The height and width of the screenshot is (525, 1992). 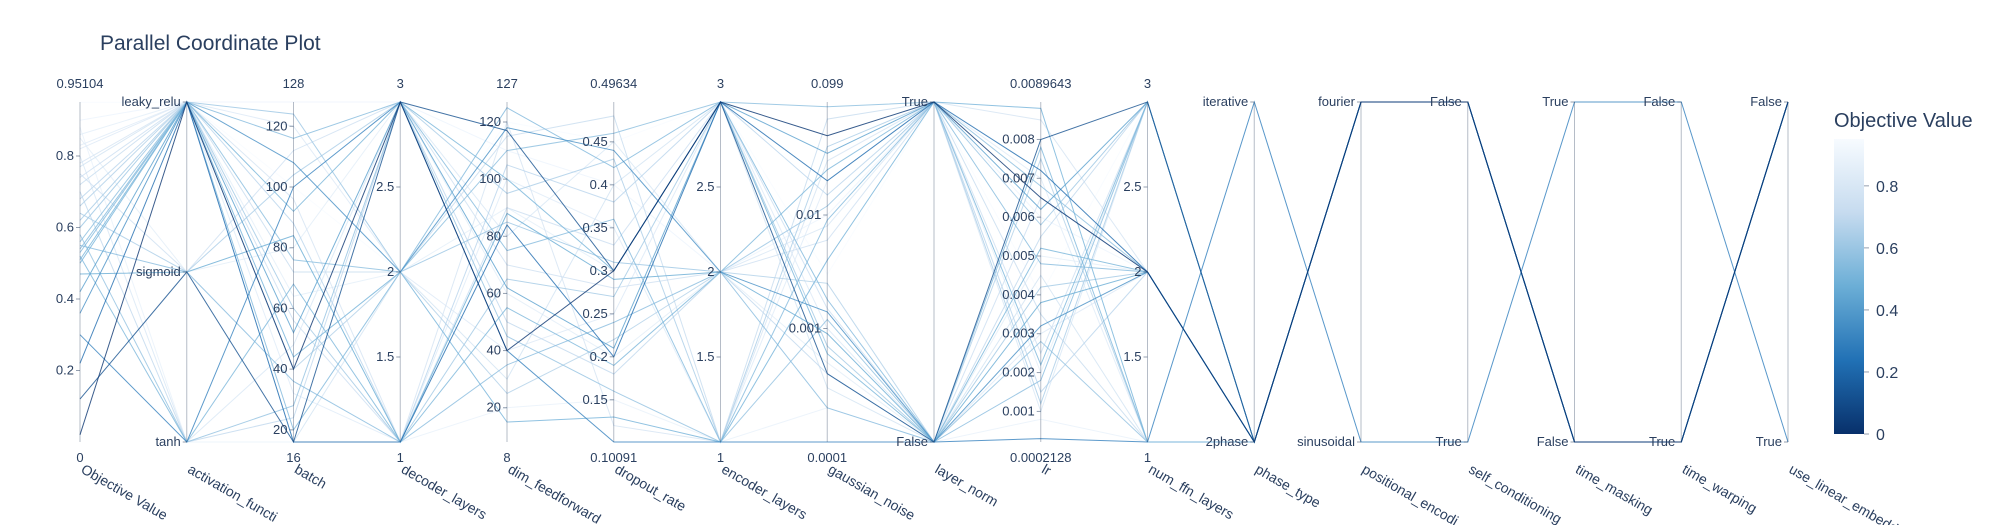 What do you see at coordinates (294, 83) in the screenshot?
I see `axis-max-label: 128` at bounding box center [294, 83].